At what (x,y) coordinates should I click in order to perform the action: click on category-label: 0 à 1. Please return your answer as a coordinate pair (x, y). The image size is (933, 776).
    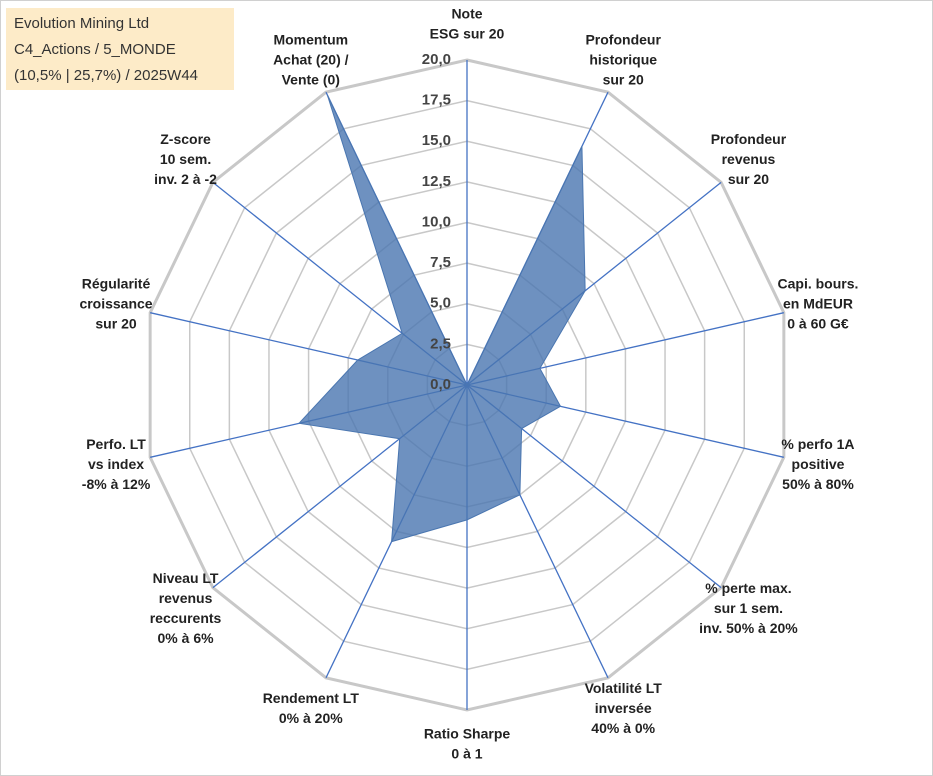
    Looking at the image, I should click on (466, 754).